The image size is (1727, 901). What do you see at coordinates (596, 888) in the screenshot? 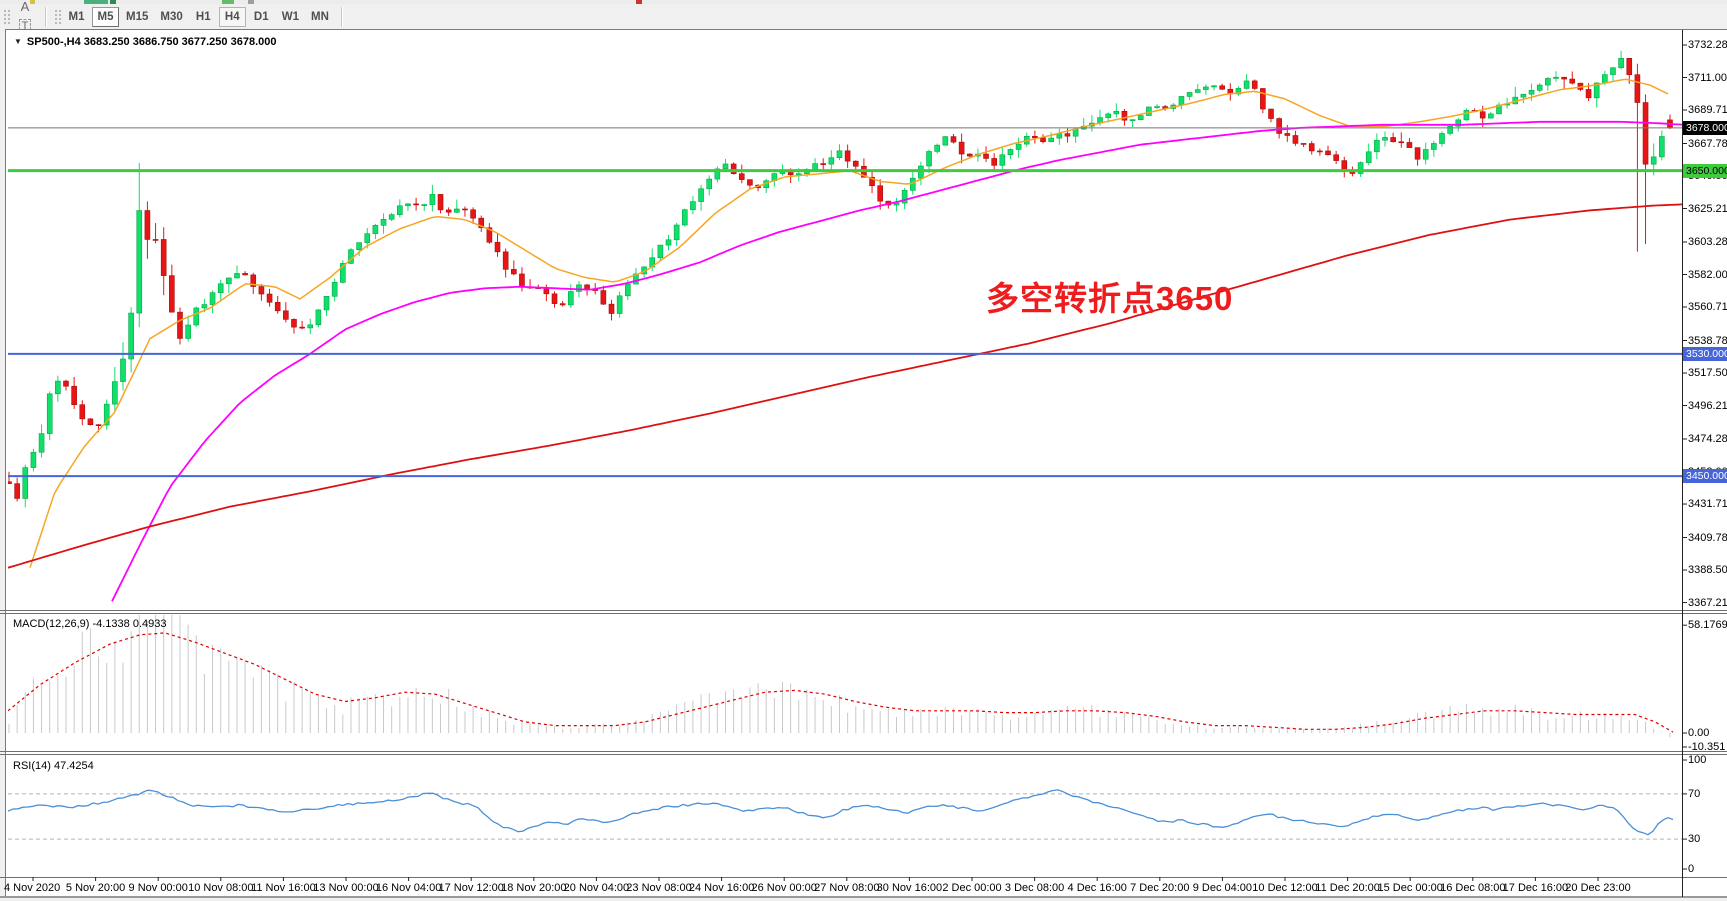
I see `time-axis-tick: 20 Nov 04:00` at bounding box center [596, 888].